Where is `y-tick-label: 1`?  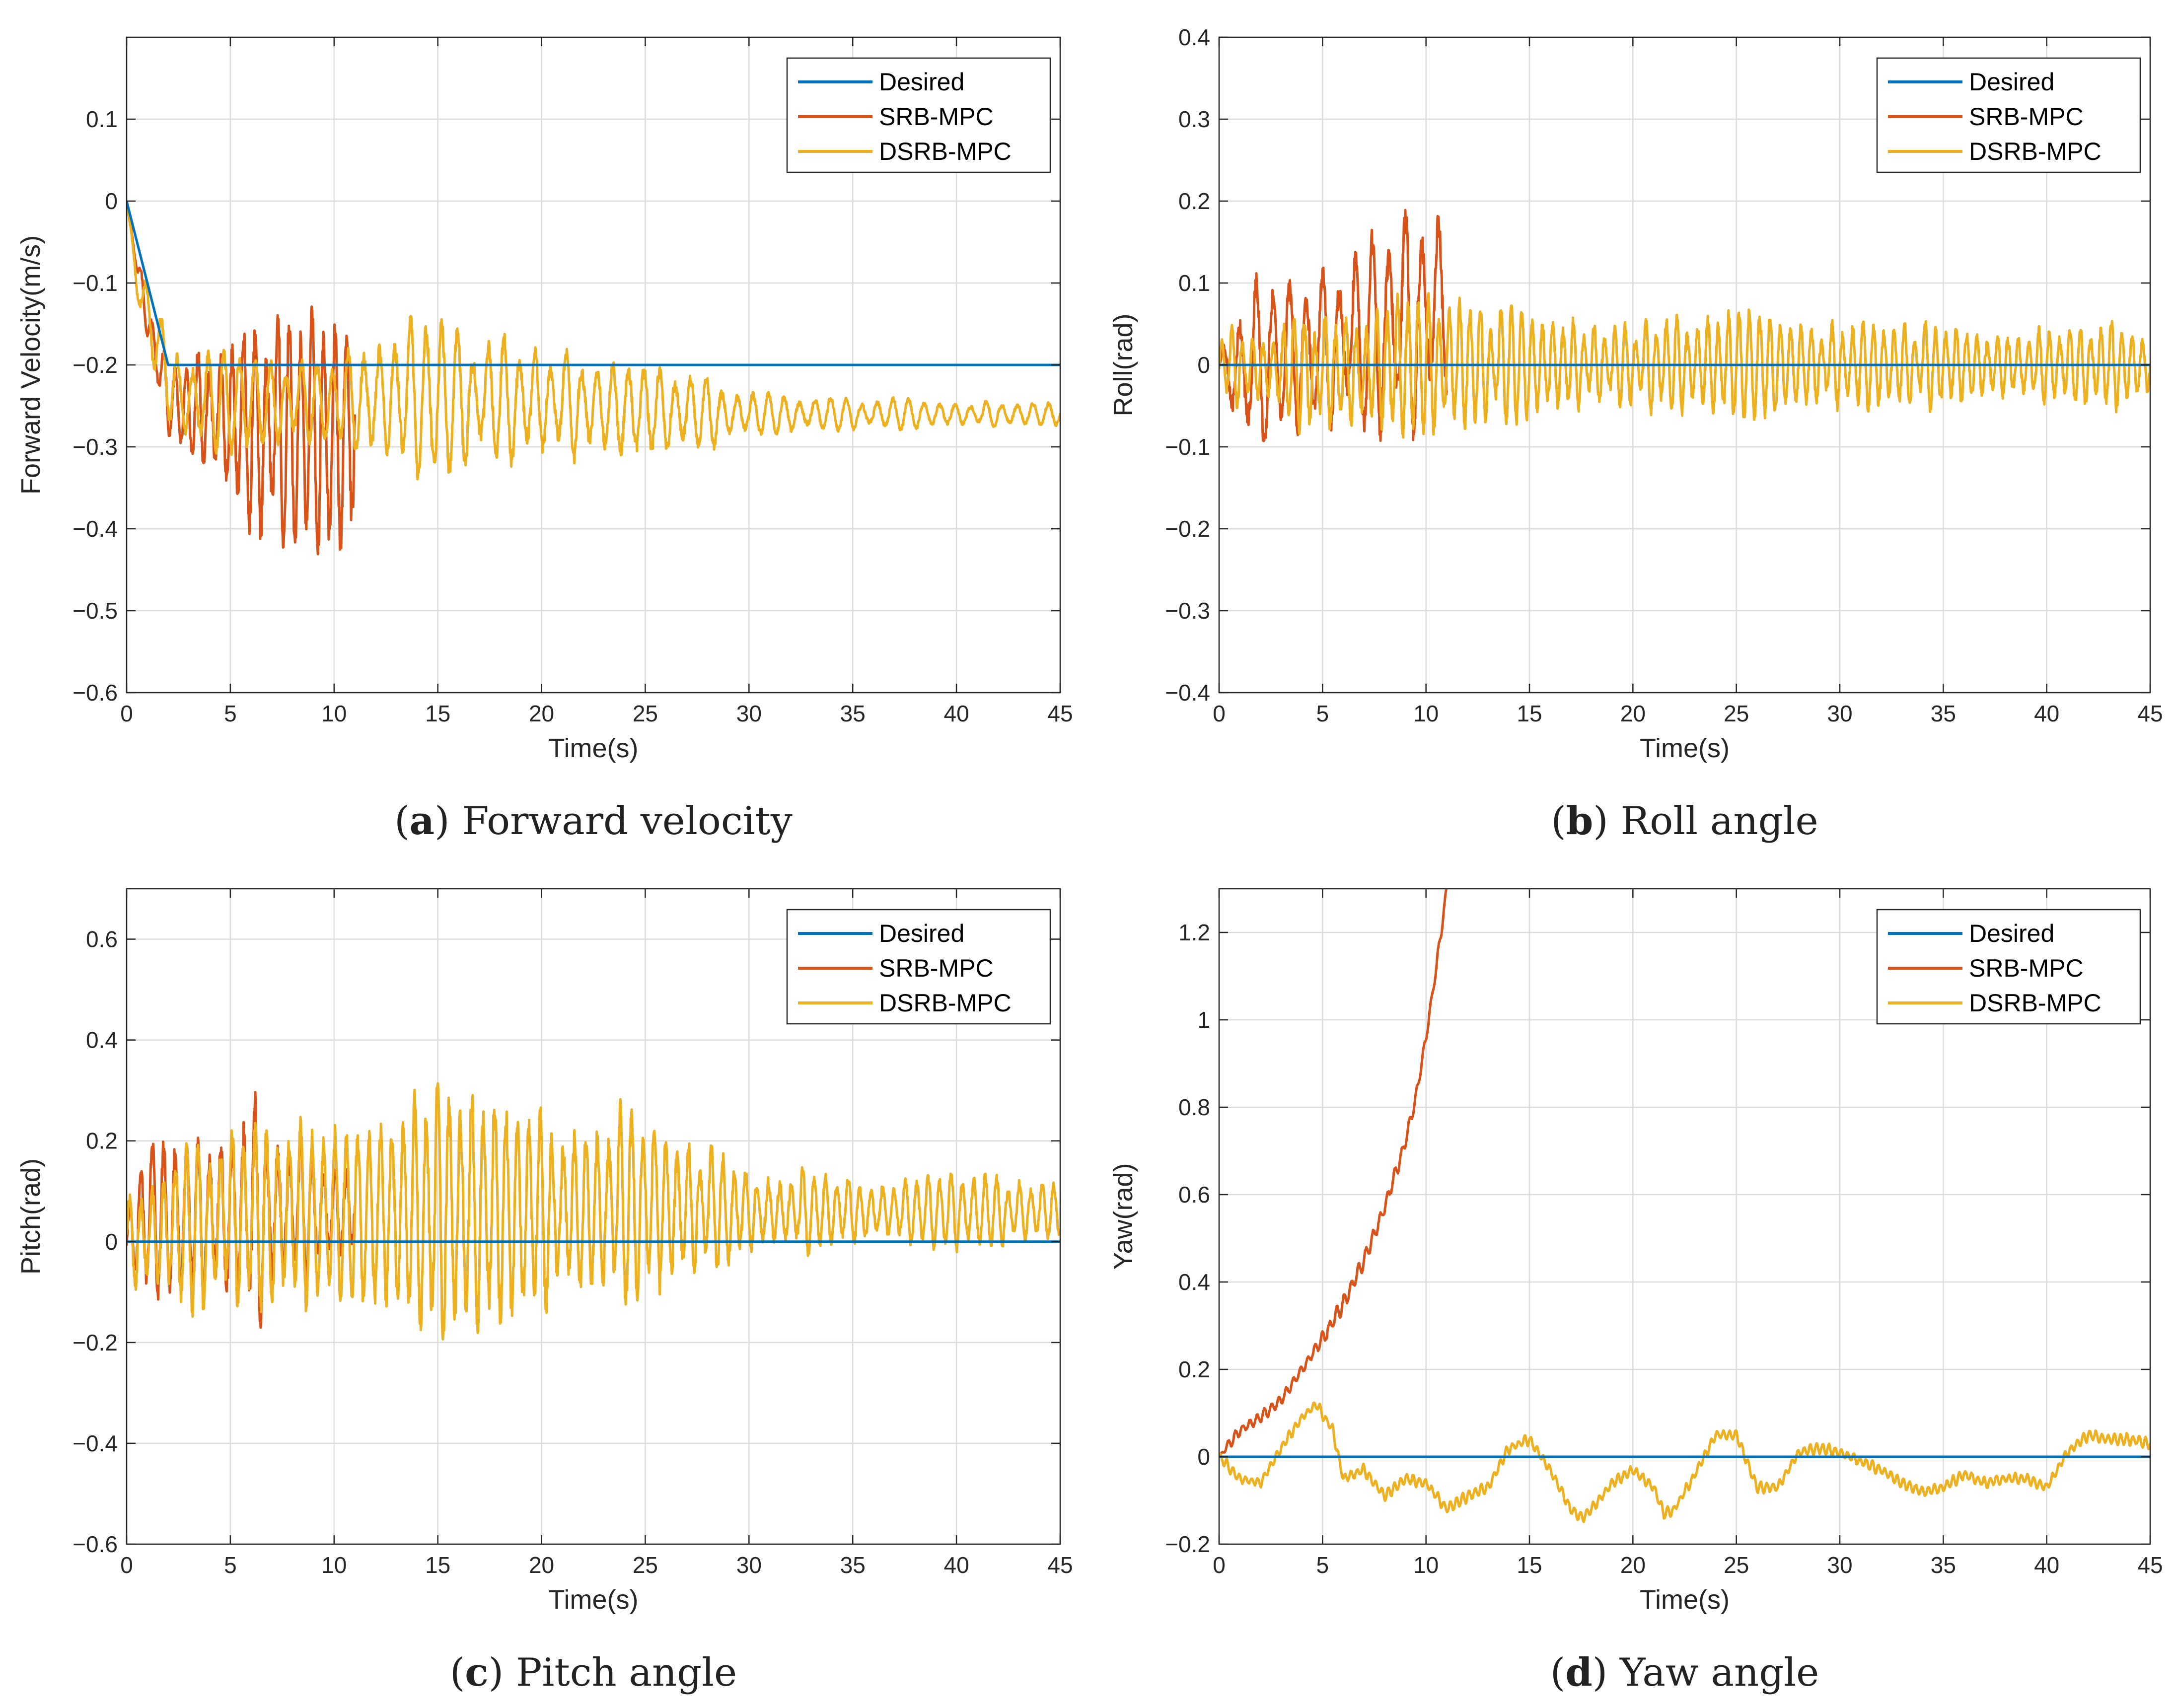 y-tick-label: 1 is located at coordinates (1203, 1020).